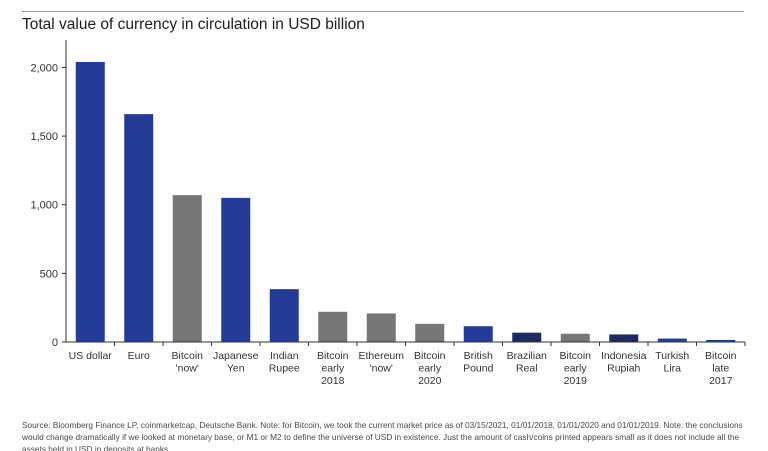  I want to click on x-category-label-line: British, so click(478, 356).